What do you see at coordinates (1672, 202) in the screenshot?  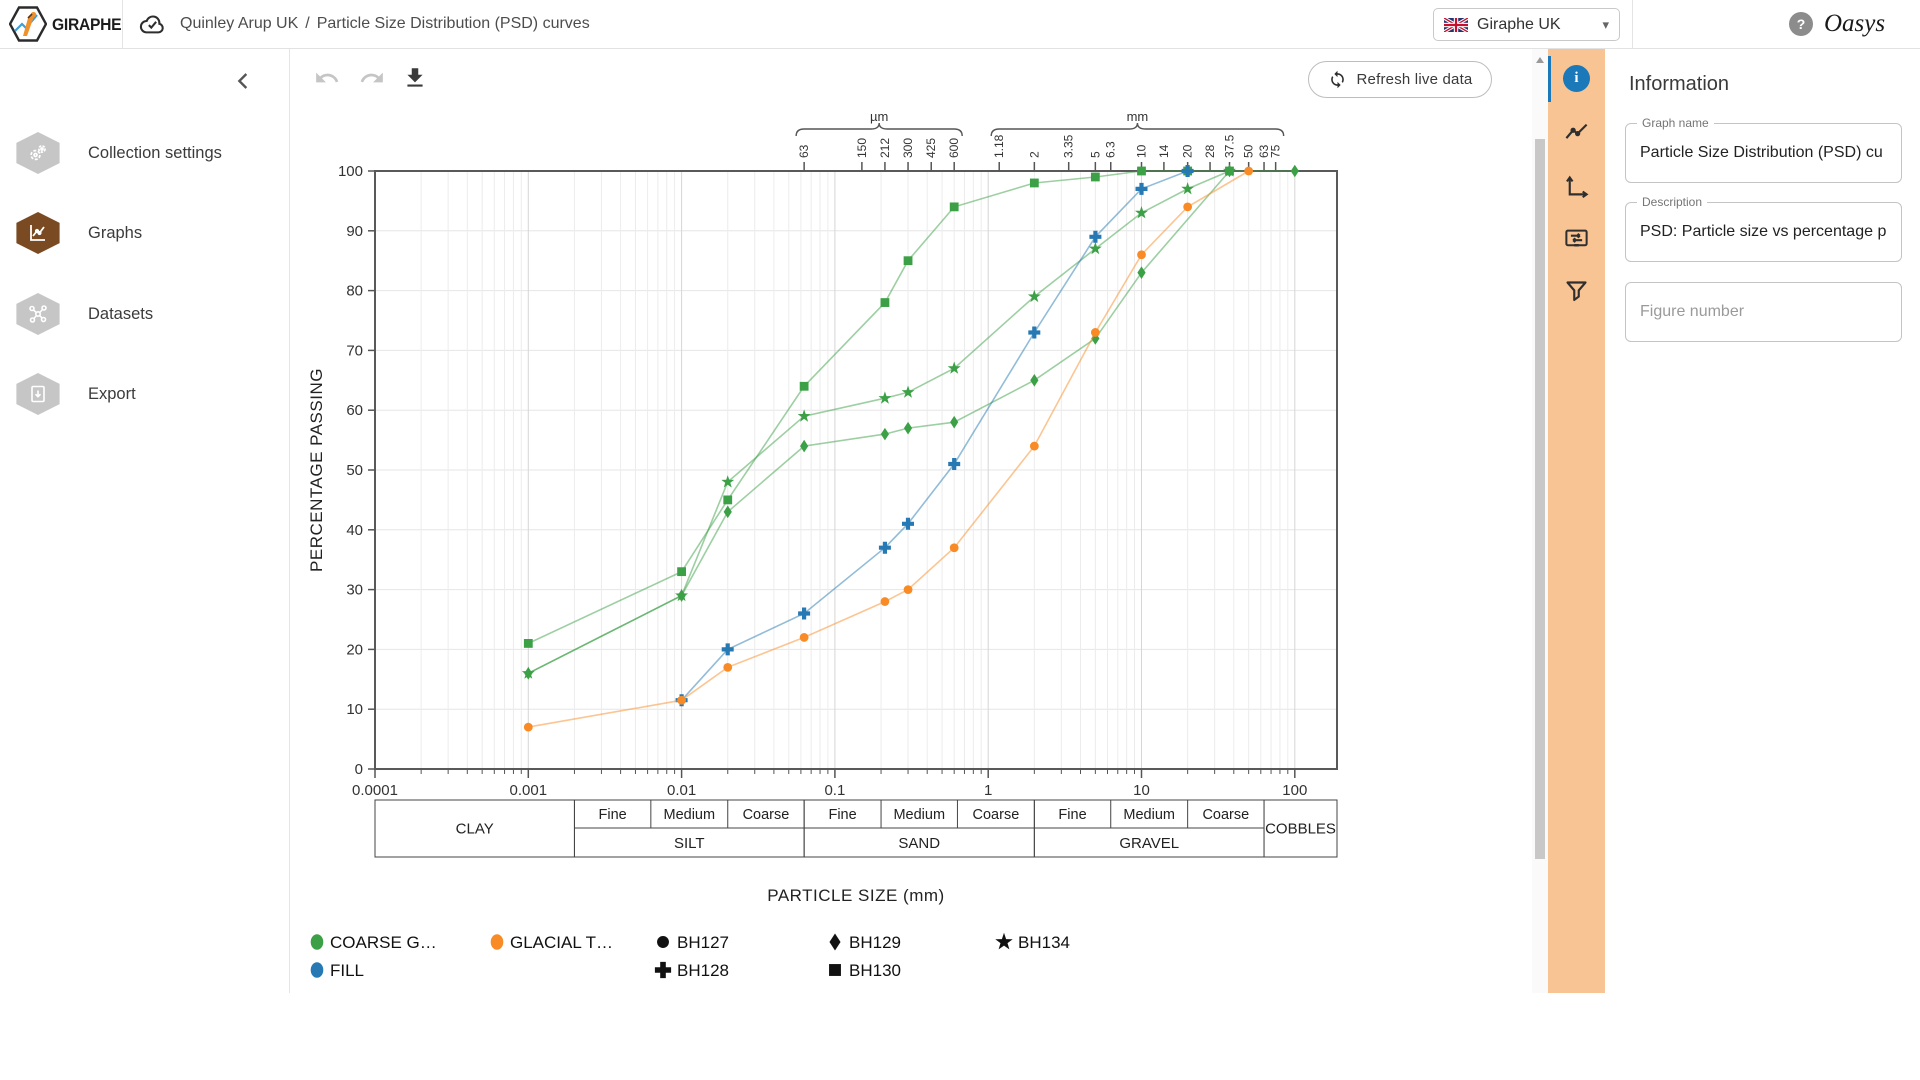 I see `description-label: Description` at bounding box center [1672, 202].